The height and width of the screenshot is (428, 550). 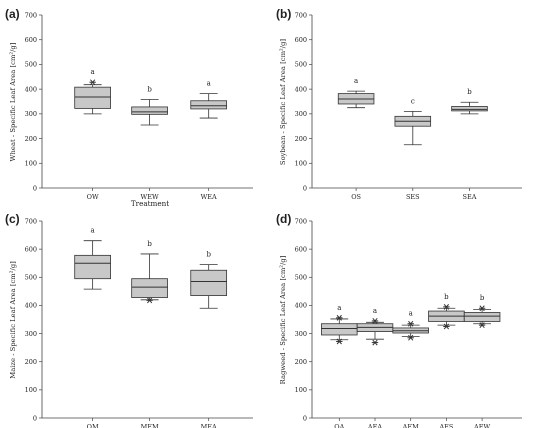 What do you see at coordinates (301, 89) in the screenshot?
I see `panel-b-ytick-label: 400` at bounding box center [301, 89].